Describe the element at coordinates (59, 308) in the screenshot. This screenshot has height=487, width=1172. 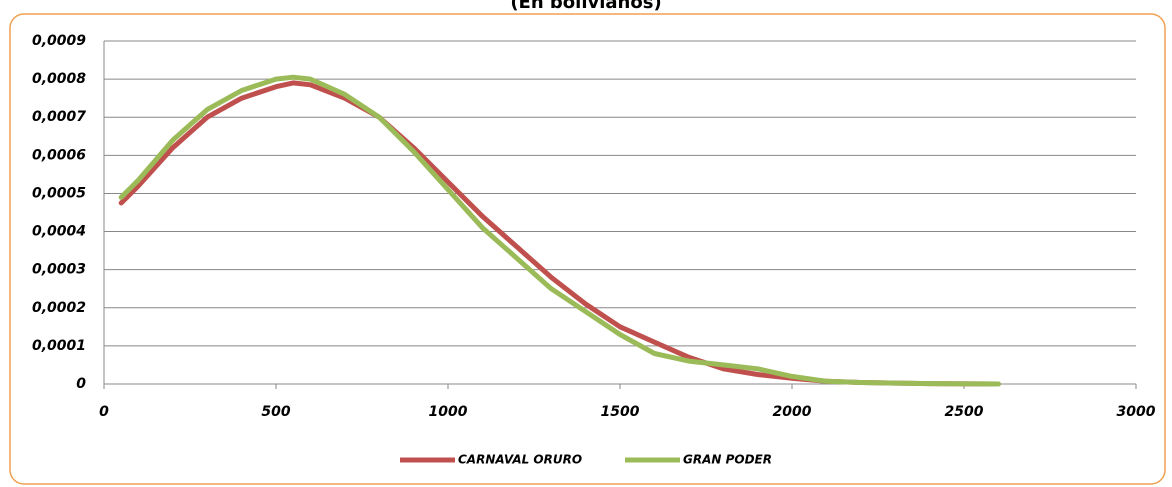
I see `y-tick-label: 0,0002` at that location.